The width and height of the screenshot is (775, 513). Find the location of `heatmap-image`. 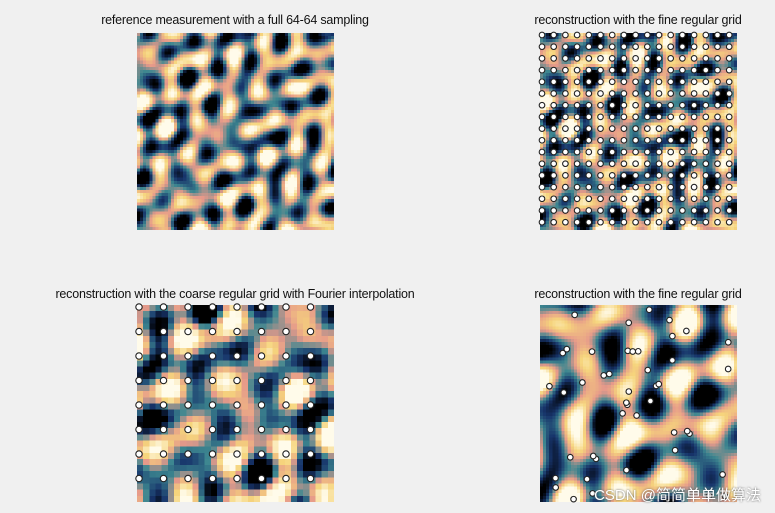

heatmap-image is located at coordinates (235, 131).